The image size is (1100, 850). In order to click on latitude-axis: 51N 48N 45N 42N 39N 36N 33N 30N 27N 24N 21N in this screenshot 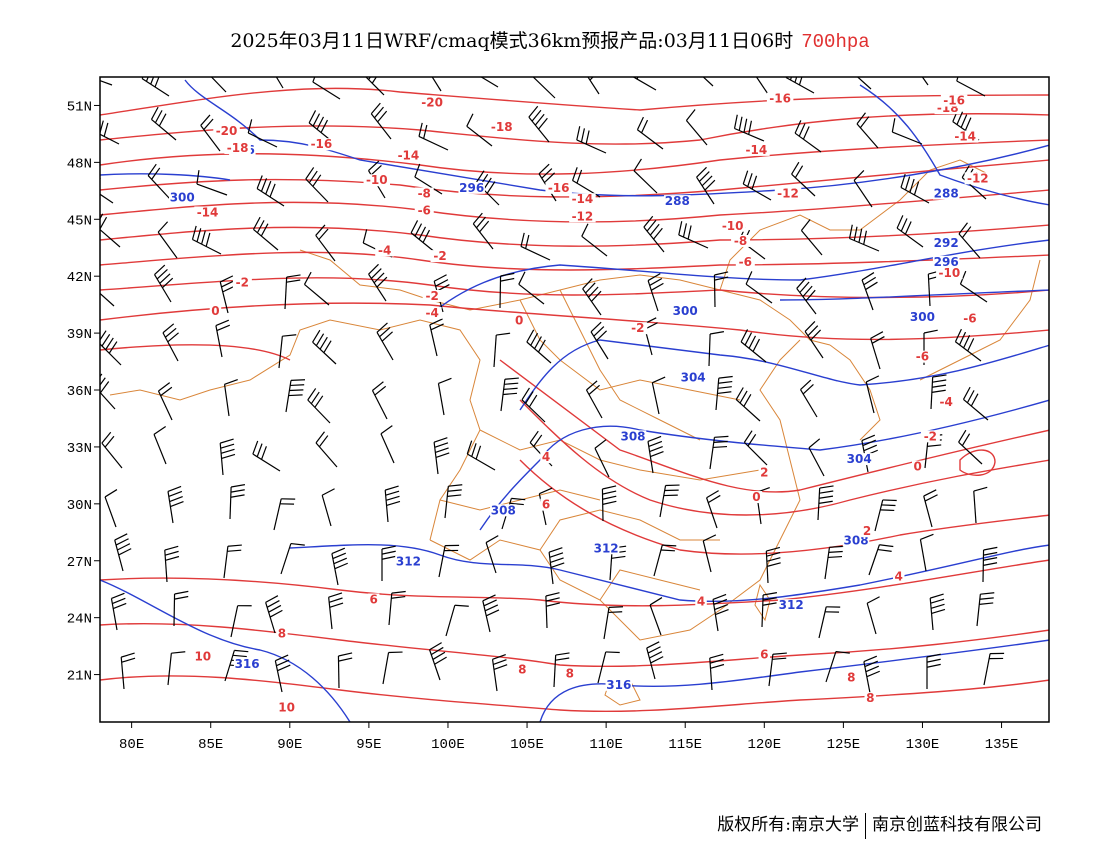, I will do `click(83, 392)`.